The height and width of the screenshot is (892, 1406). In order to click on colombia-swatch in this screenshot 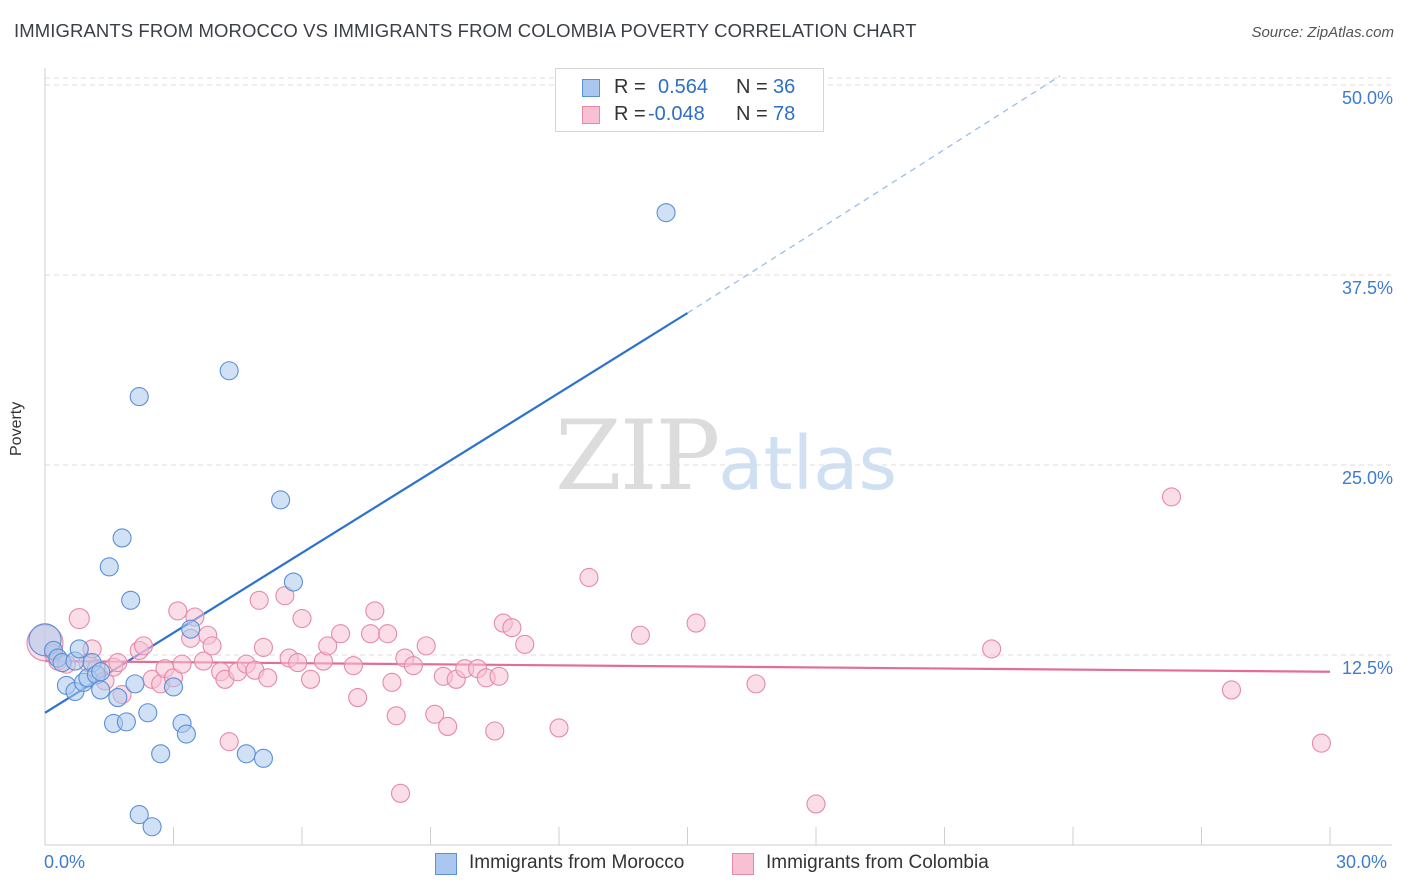, I will do `click(591, 115)`.